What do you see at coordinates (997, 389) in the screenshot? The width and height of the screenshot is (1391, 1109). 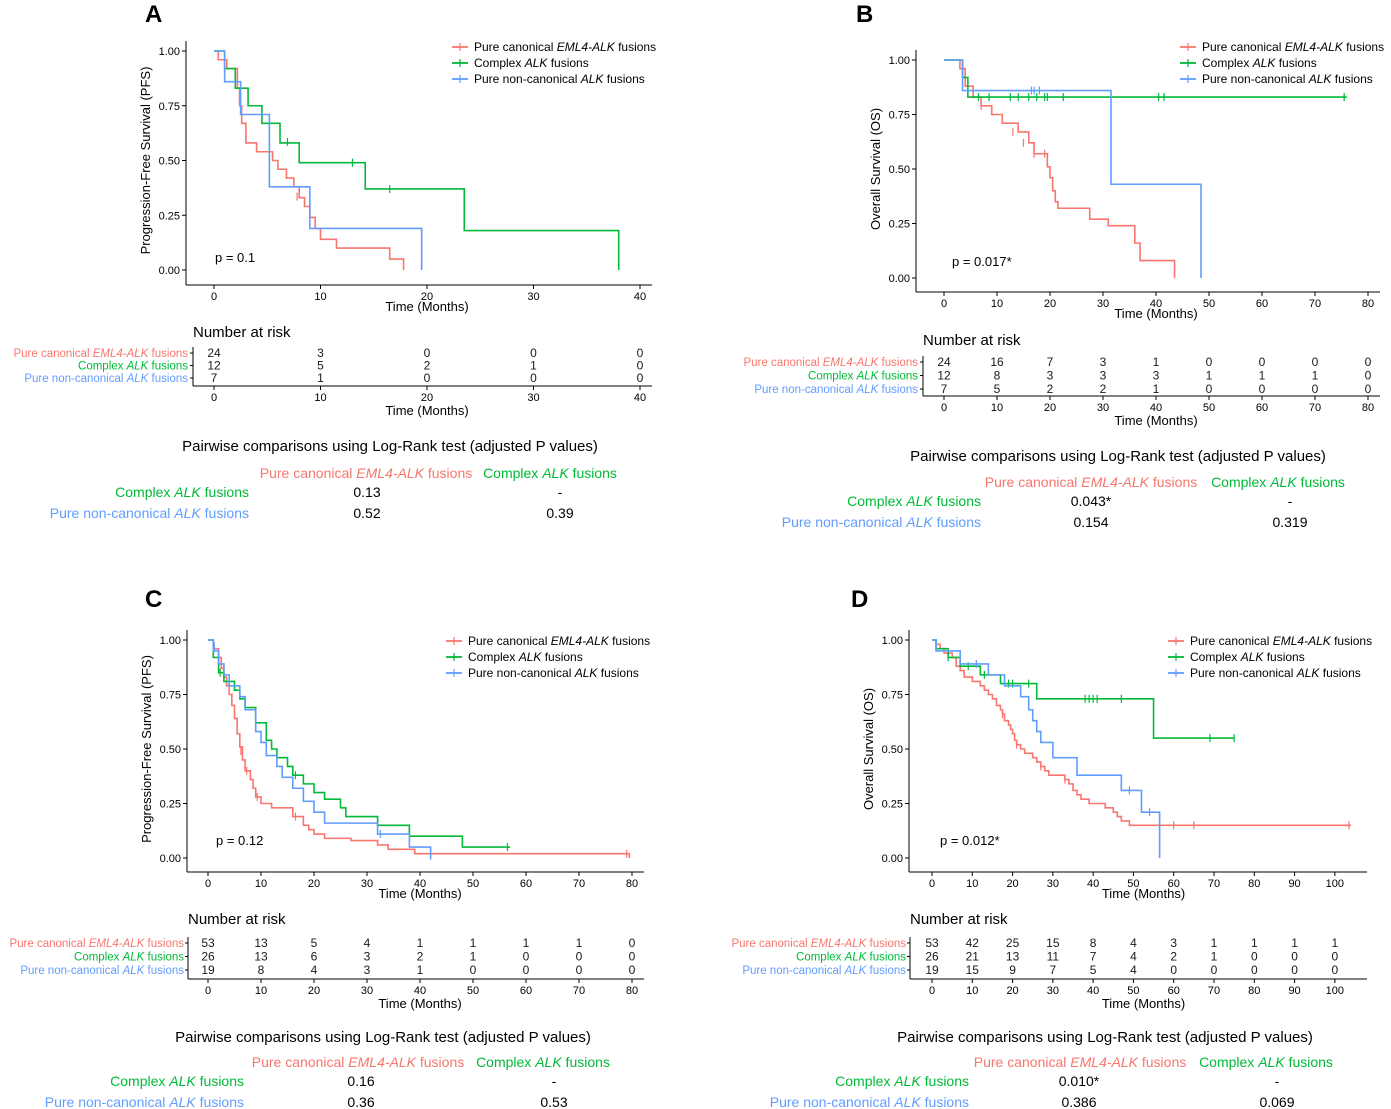 I see `risk-value: 5` at bounding box center [997, 389].